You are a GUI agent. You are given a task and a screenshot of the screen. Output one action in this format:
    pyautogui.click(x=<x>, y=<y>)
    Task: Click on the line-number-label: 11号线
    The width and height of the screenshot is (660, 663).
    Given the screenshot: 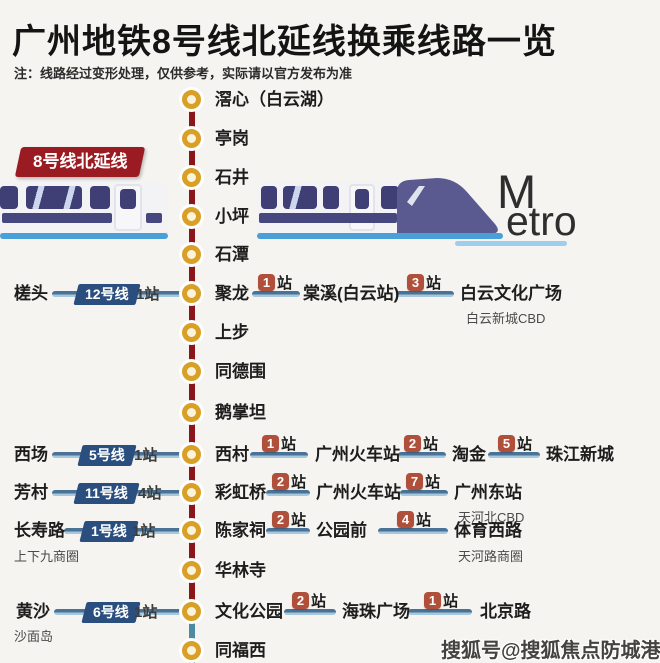 What is the action you would take?
    pyautogui.click(x=106, y=493)
    